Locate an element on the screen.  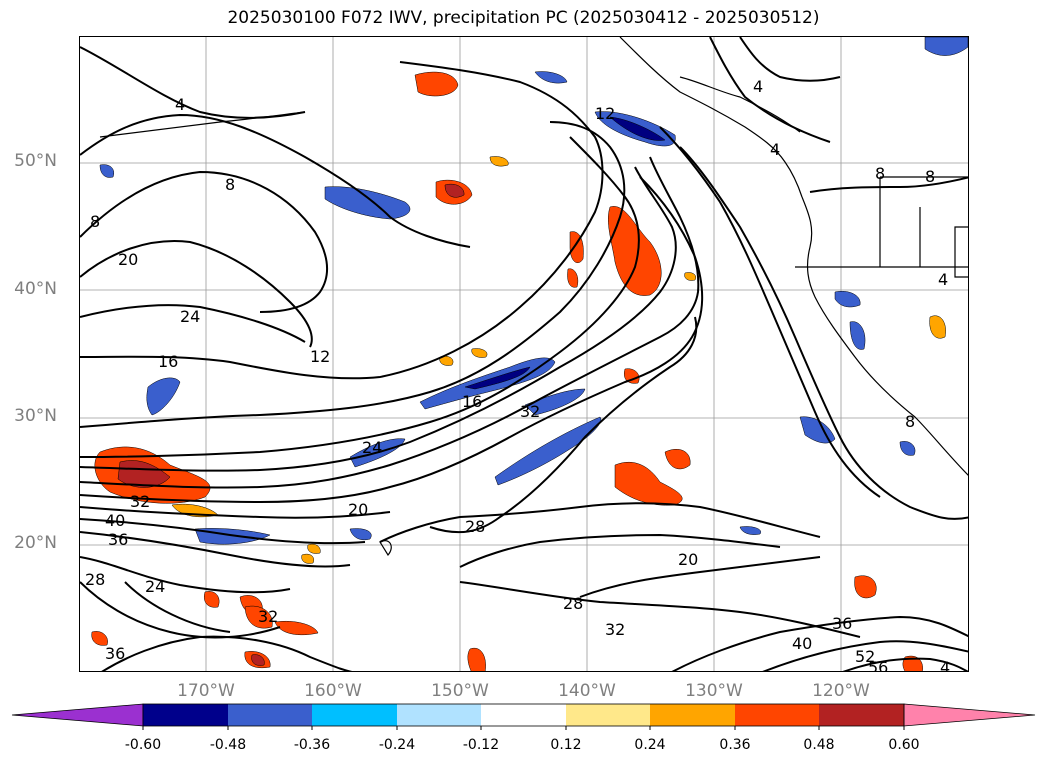
colorbar-tick-label: -0.36 is located at coordinates (312, 745).